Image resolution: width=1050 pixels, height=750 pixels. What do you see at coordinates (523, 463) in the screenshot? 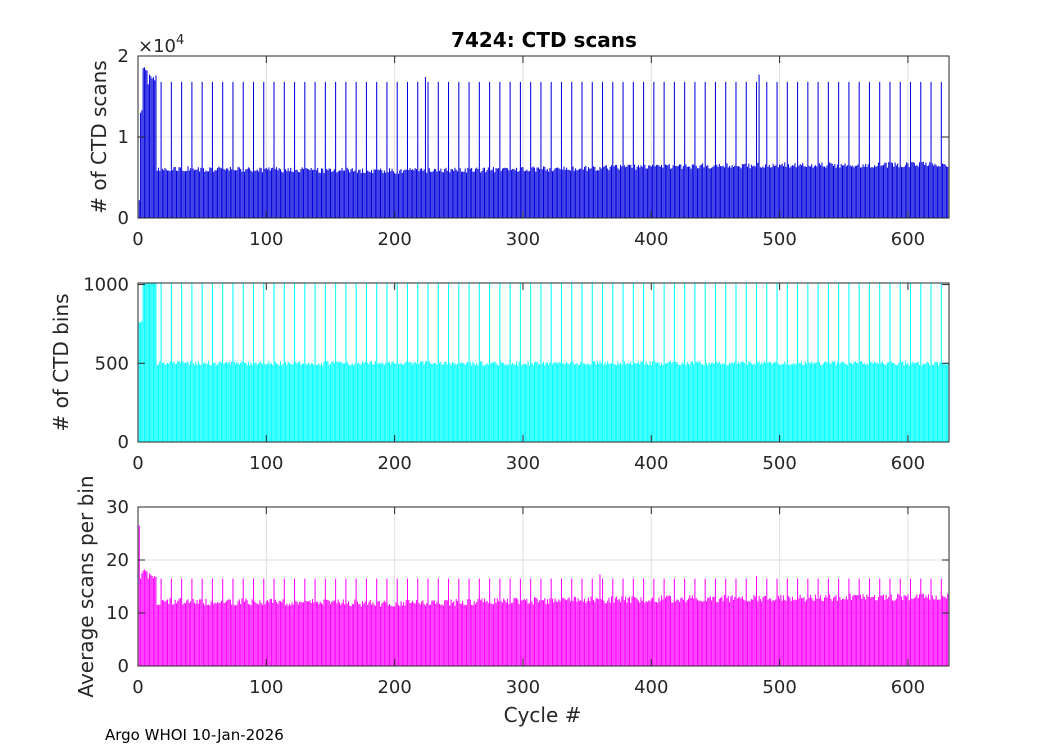
I see `x-tick-label: 300` at bounding box center [523, 463].